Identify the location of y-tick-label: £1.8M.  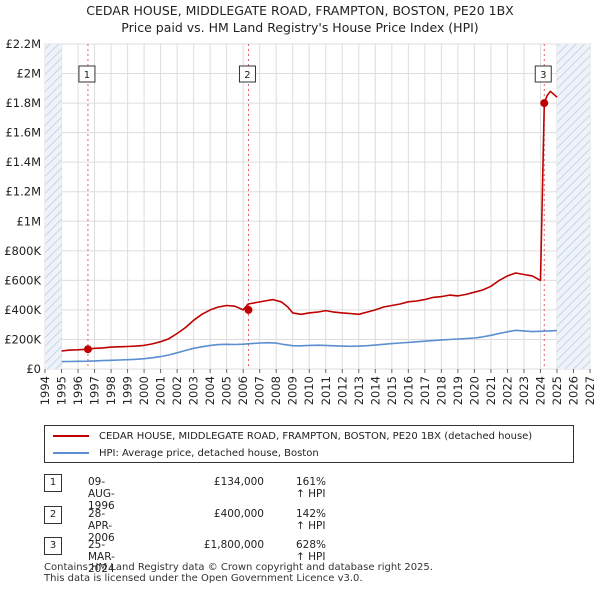
(23, 103).